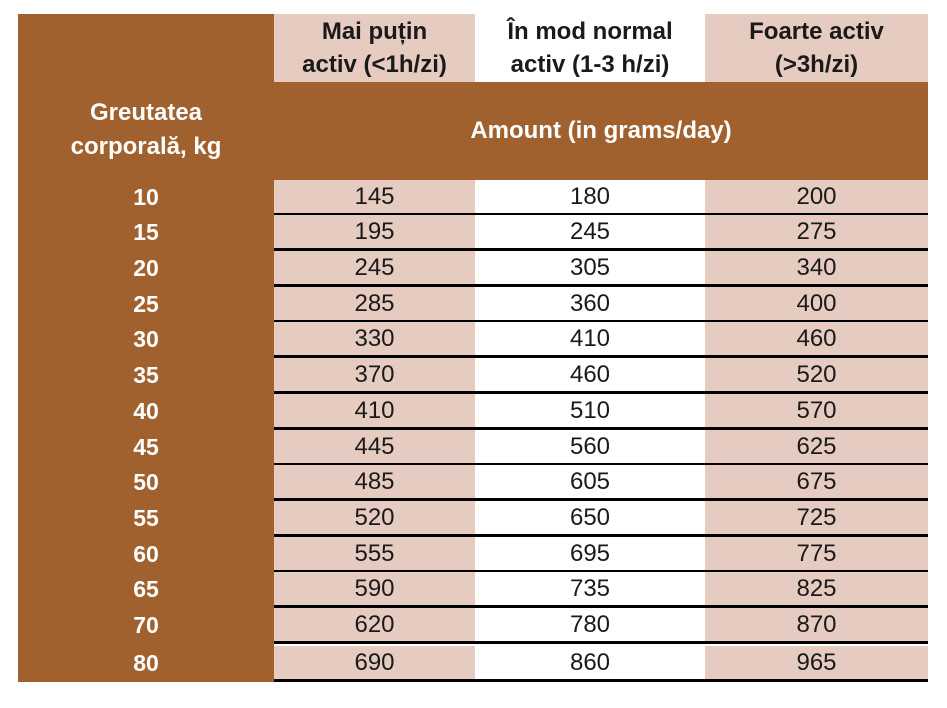 This screenshot has height=708, width=947. What do you see at coordinates (374, 196) in the screenshot?
I see `table-cell: 145` at bounding box center [374, 196].